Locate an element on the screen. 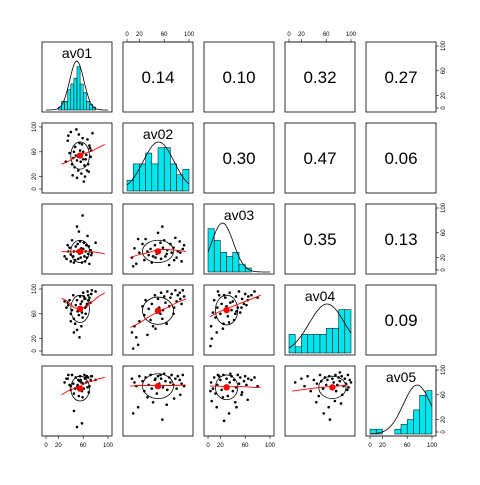 The height and width of the screenshot is (485, 480). correlation-label: 0.30 is located at coordinates (238, 158).